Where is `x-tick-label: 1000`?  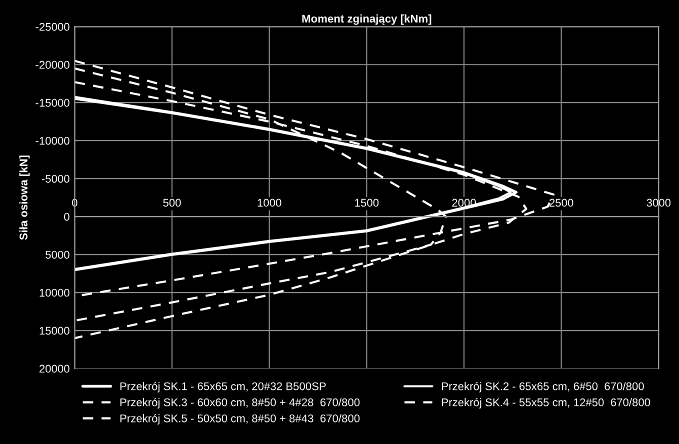 x-tick-label: 1000 is located at coordinates (270, 202).